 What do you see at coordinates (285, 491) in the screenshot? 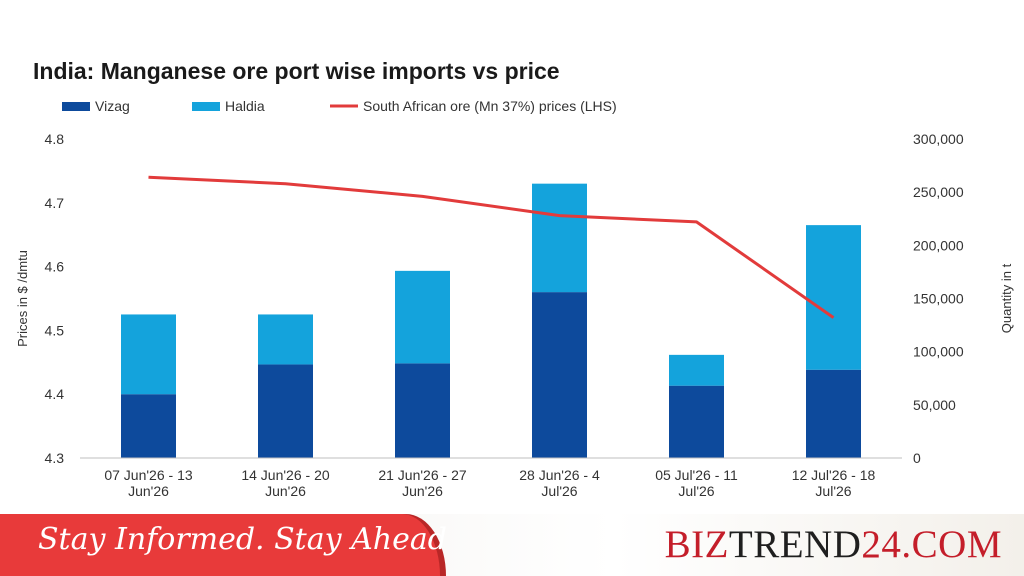
I see `x-tick-1-line-1: Jun'26` at bounding box center [285, 491].